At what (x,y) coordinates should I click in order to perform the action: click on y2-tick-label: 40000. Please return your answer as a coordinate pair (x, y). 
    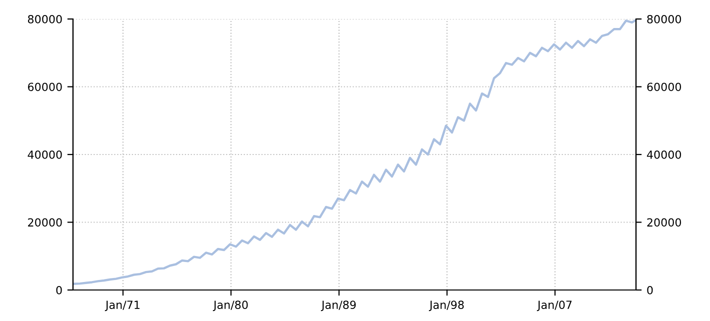
    Looking at the image, I should click on (664, 154).